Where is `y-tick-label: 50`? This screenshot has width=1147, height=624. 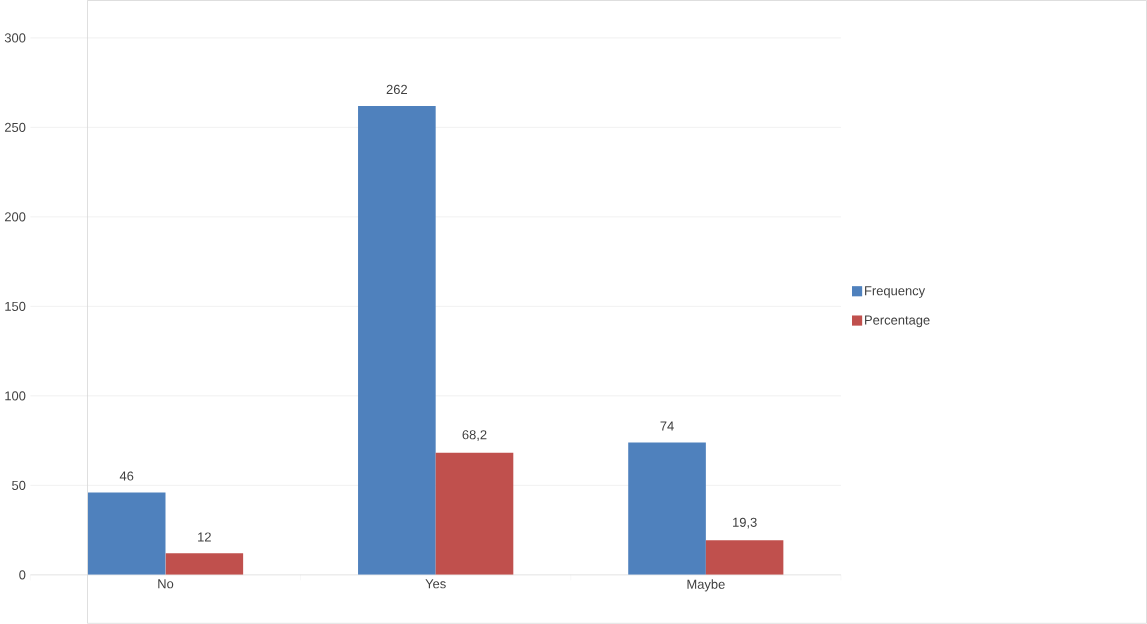
y-tick-label: 50 is located at coordinates (19, 485).